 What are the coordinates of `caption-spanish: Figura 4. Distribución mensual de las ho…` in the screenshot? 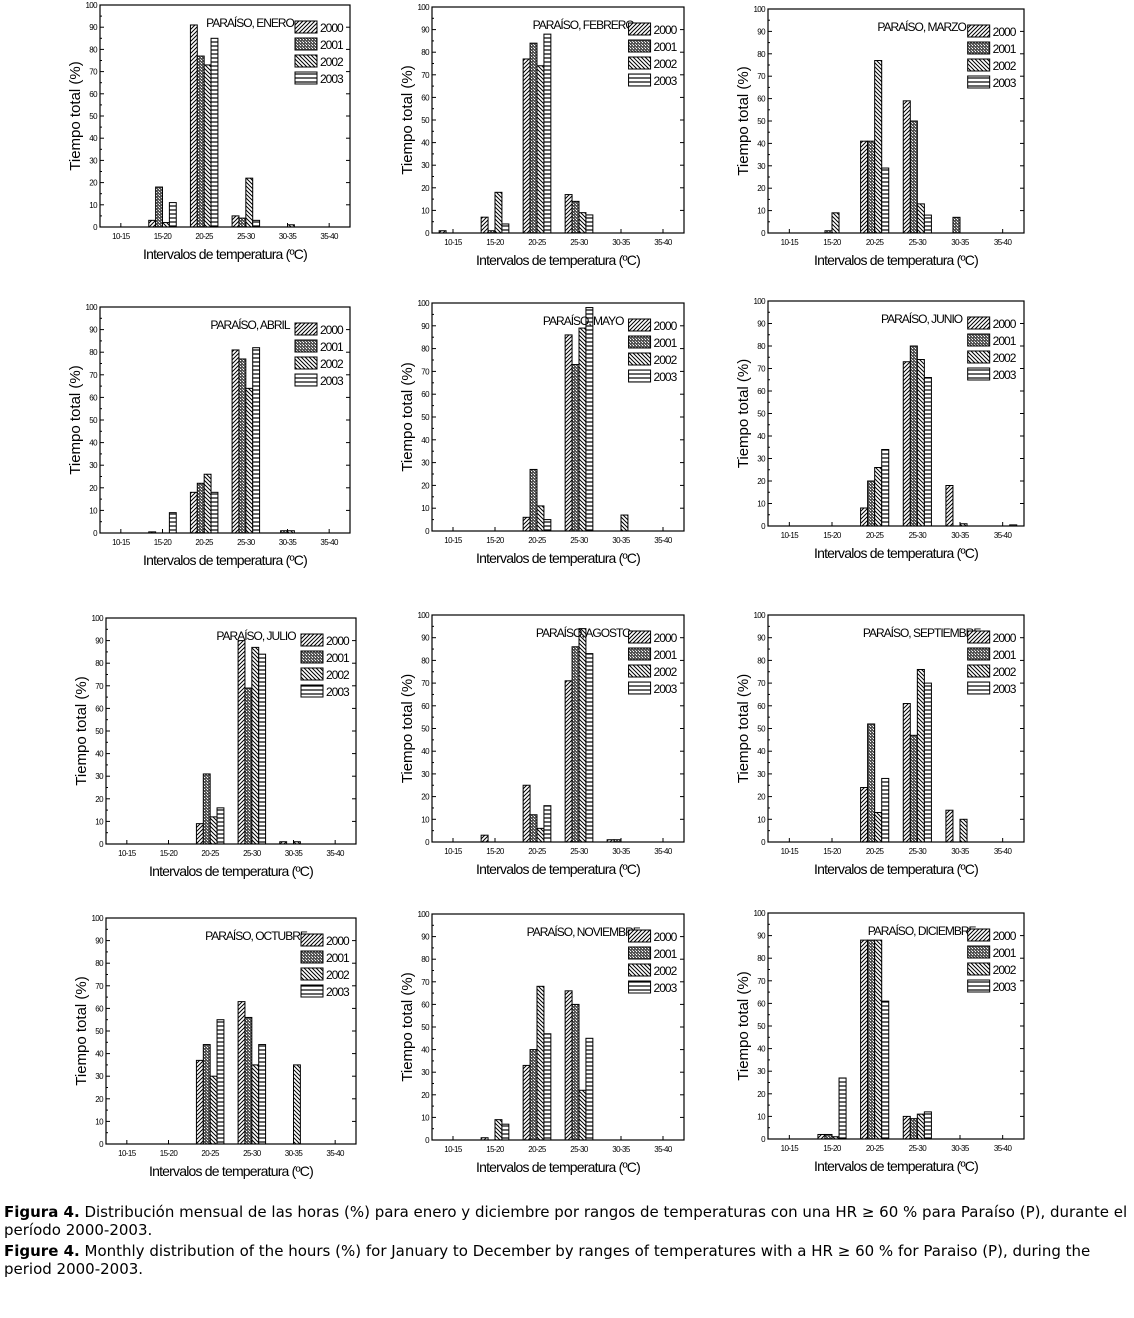 It's located at (567, 1221).